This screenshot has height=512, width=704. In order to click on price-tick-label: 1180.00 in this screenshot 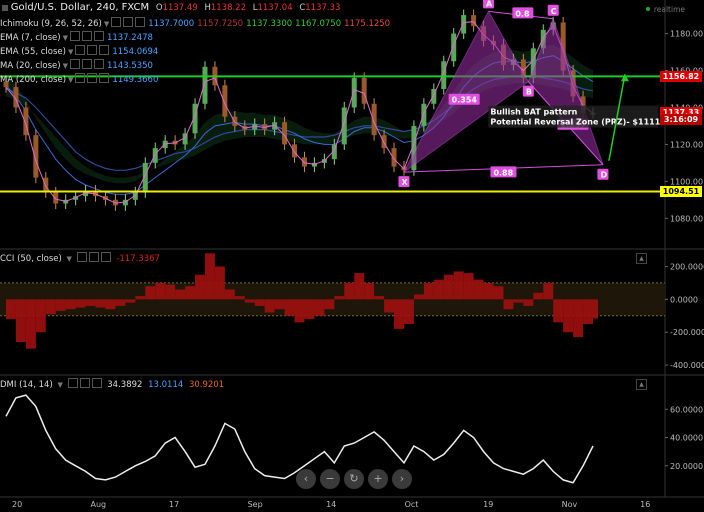, I will do `click(686, 34)`.